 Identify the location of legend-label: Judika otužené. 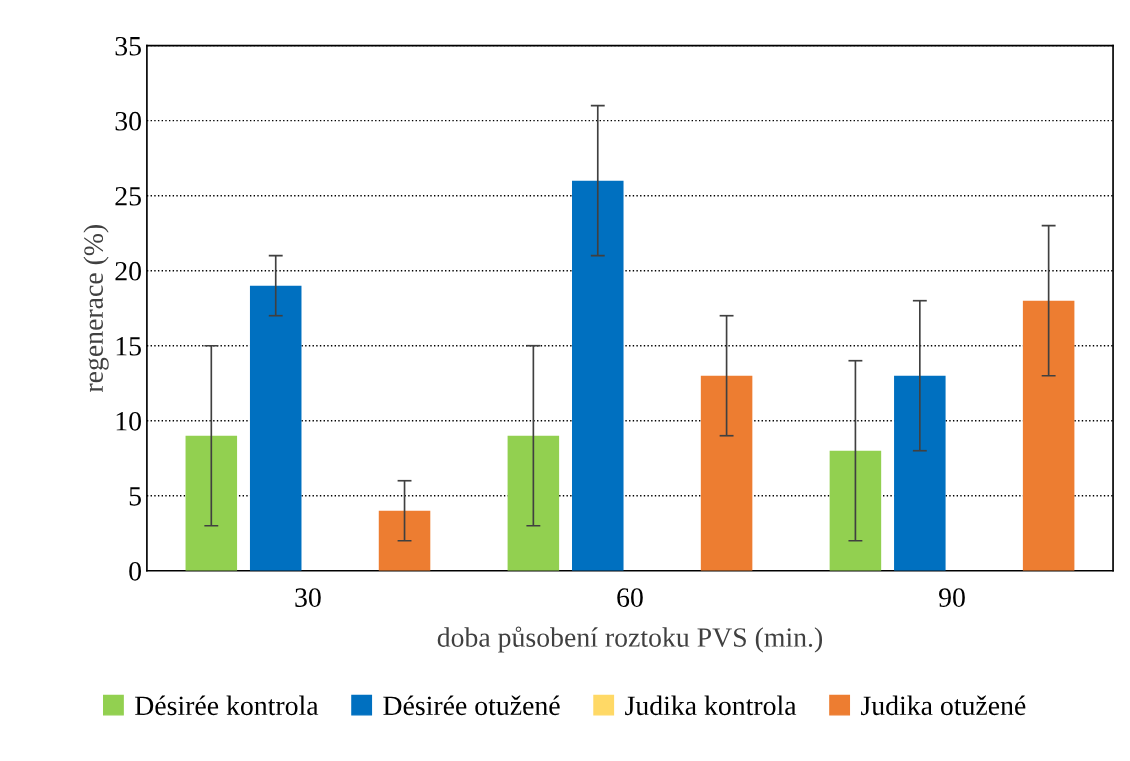
(943, 705).